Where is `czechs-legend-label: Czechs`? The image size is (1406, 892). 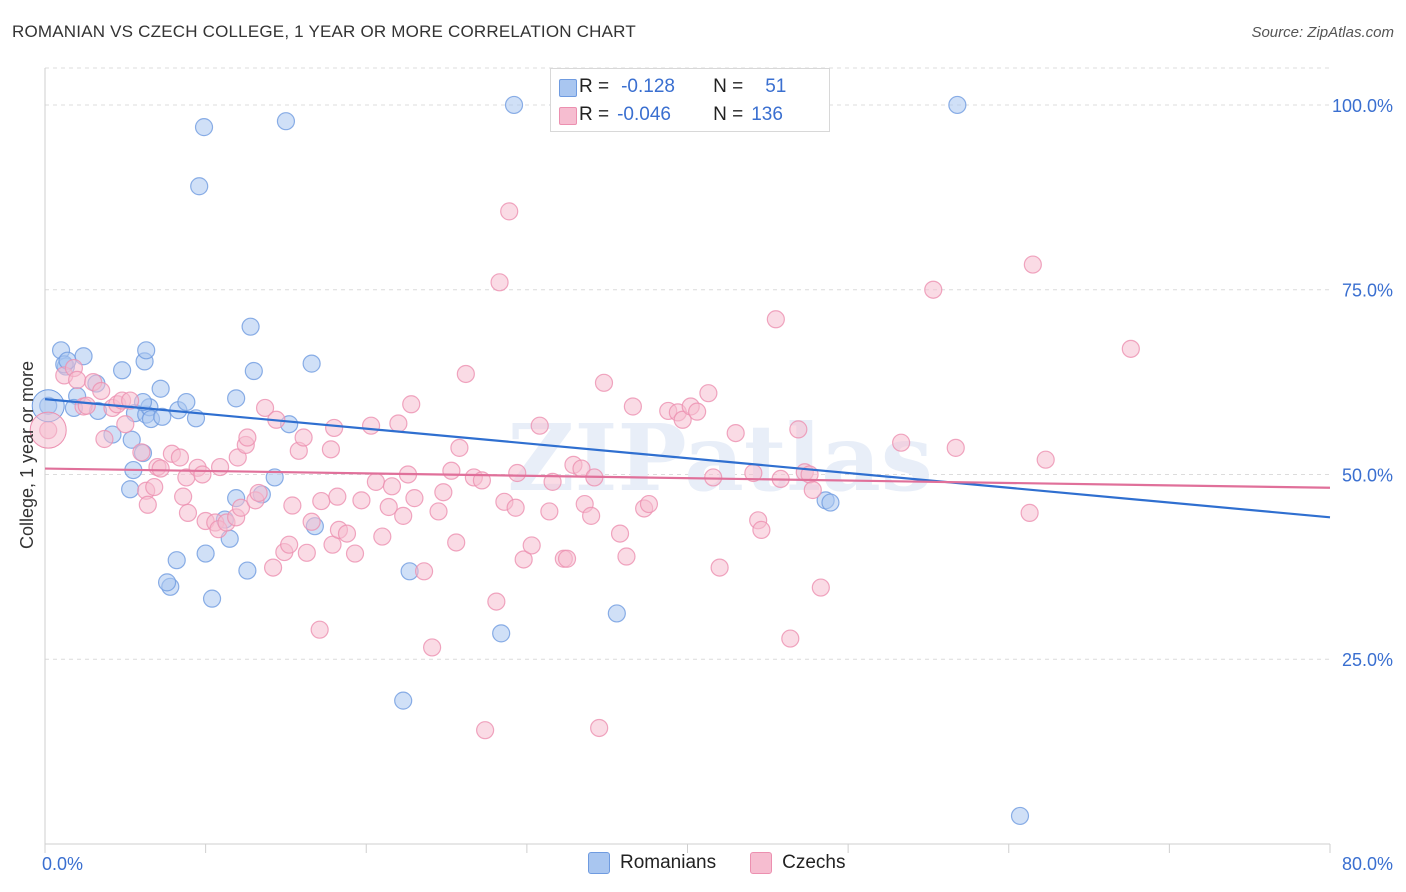
czechs-legend-label: Czechs is located at coordinates (814, 862).